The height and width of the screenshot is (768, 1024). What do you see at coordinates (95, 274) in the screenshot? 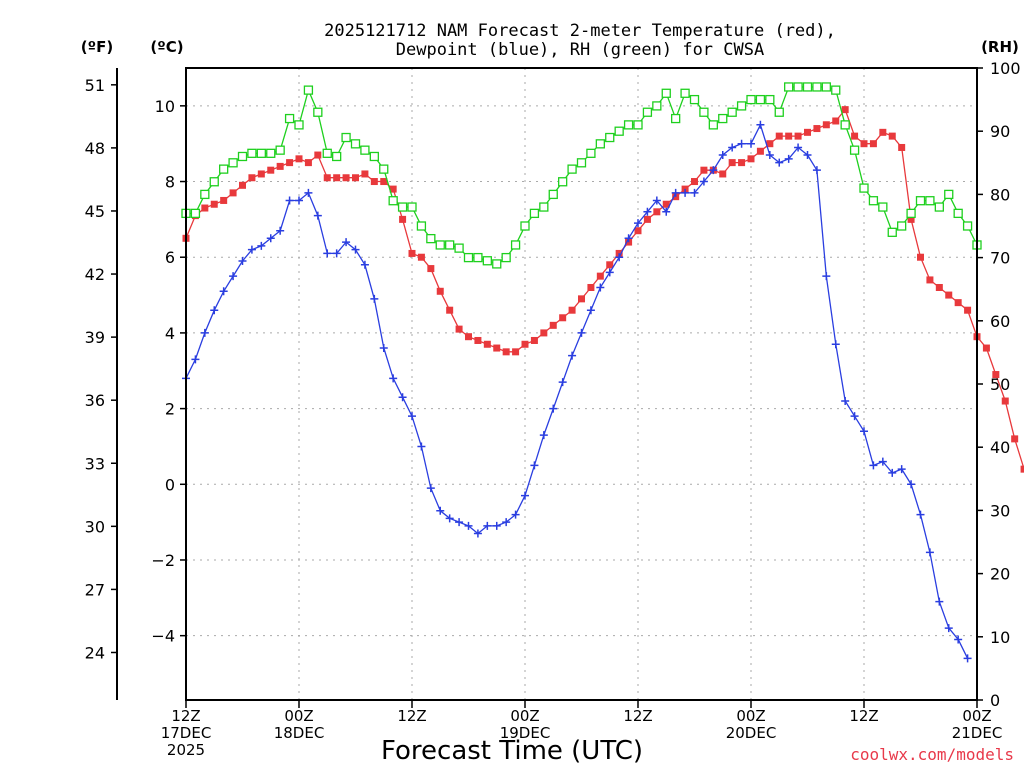
I see `fahrenheit-tick-label: 42` at bounding box center [95, 274].